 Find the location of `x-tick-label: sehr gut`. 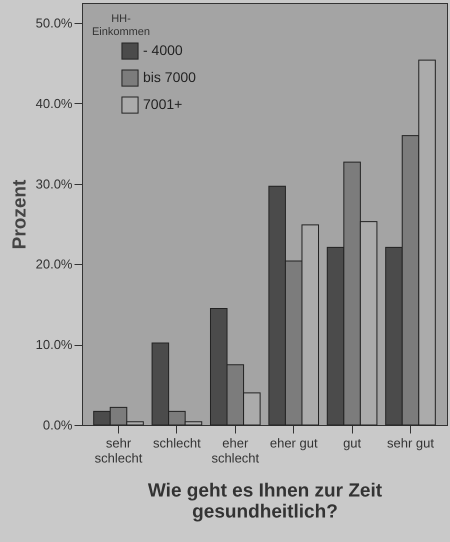

x-tick-label: sehr gut is located at coordinates (410, 443).